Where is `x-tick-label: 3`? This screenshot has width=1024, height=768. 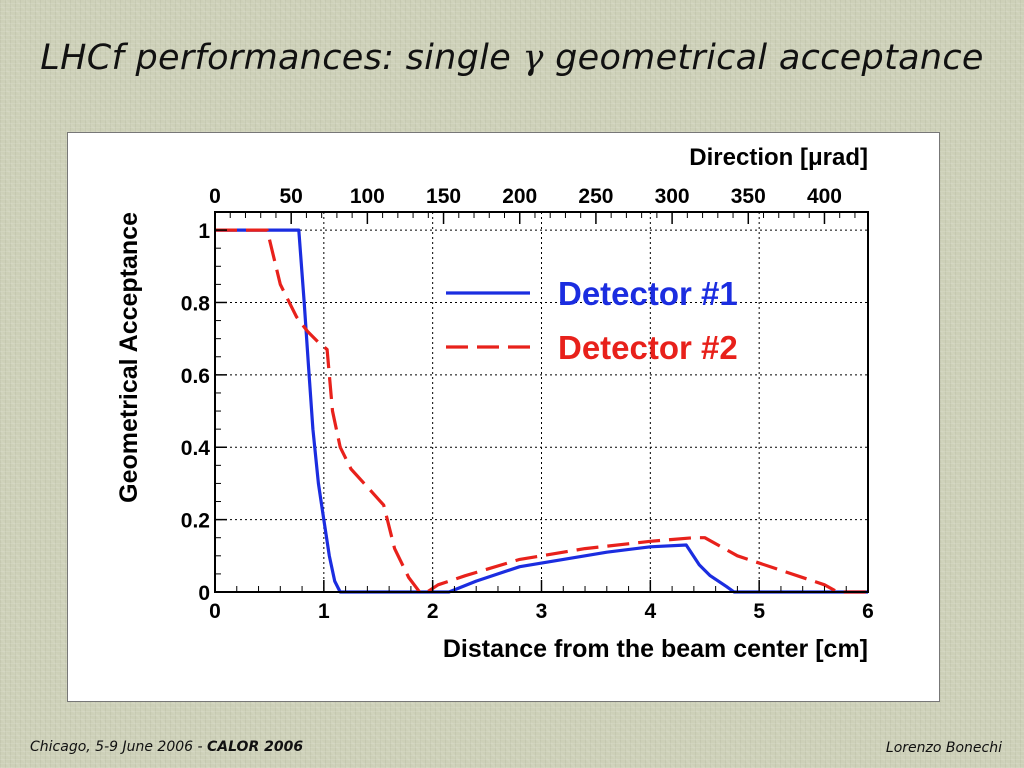 x-tick-label: 3 is located at coordinates (542, 611).